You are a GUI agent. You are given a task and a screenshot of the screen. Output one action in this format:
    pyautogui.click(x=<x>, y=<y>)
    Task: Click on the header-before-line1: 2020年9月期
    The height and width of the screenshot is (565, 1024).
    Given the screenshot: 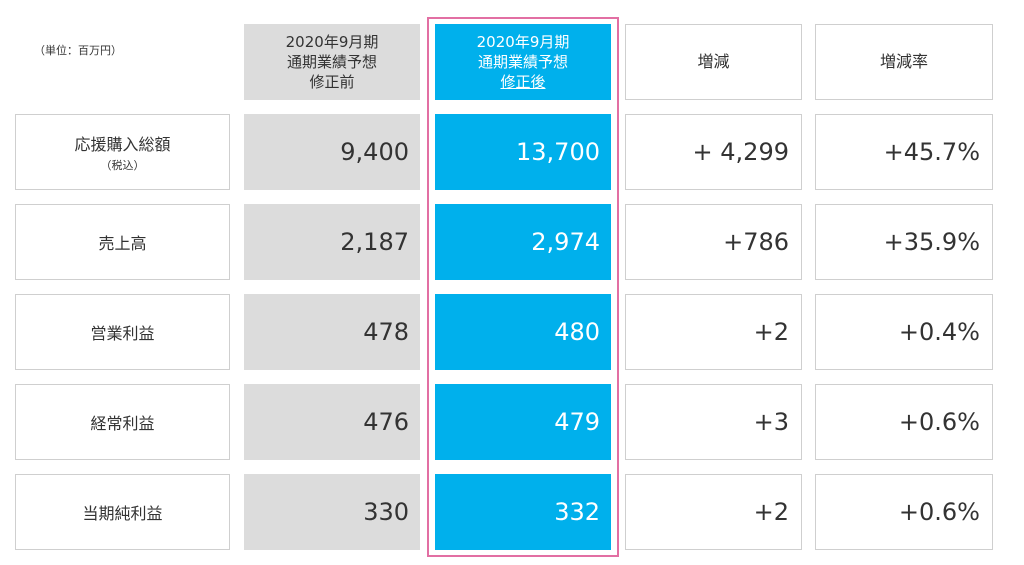 What is the action you would take?
    pyautogui.click(x=332, y=42)
    